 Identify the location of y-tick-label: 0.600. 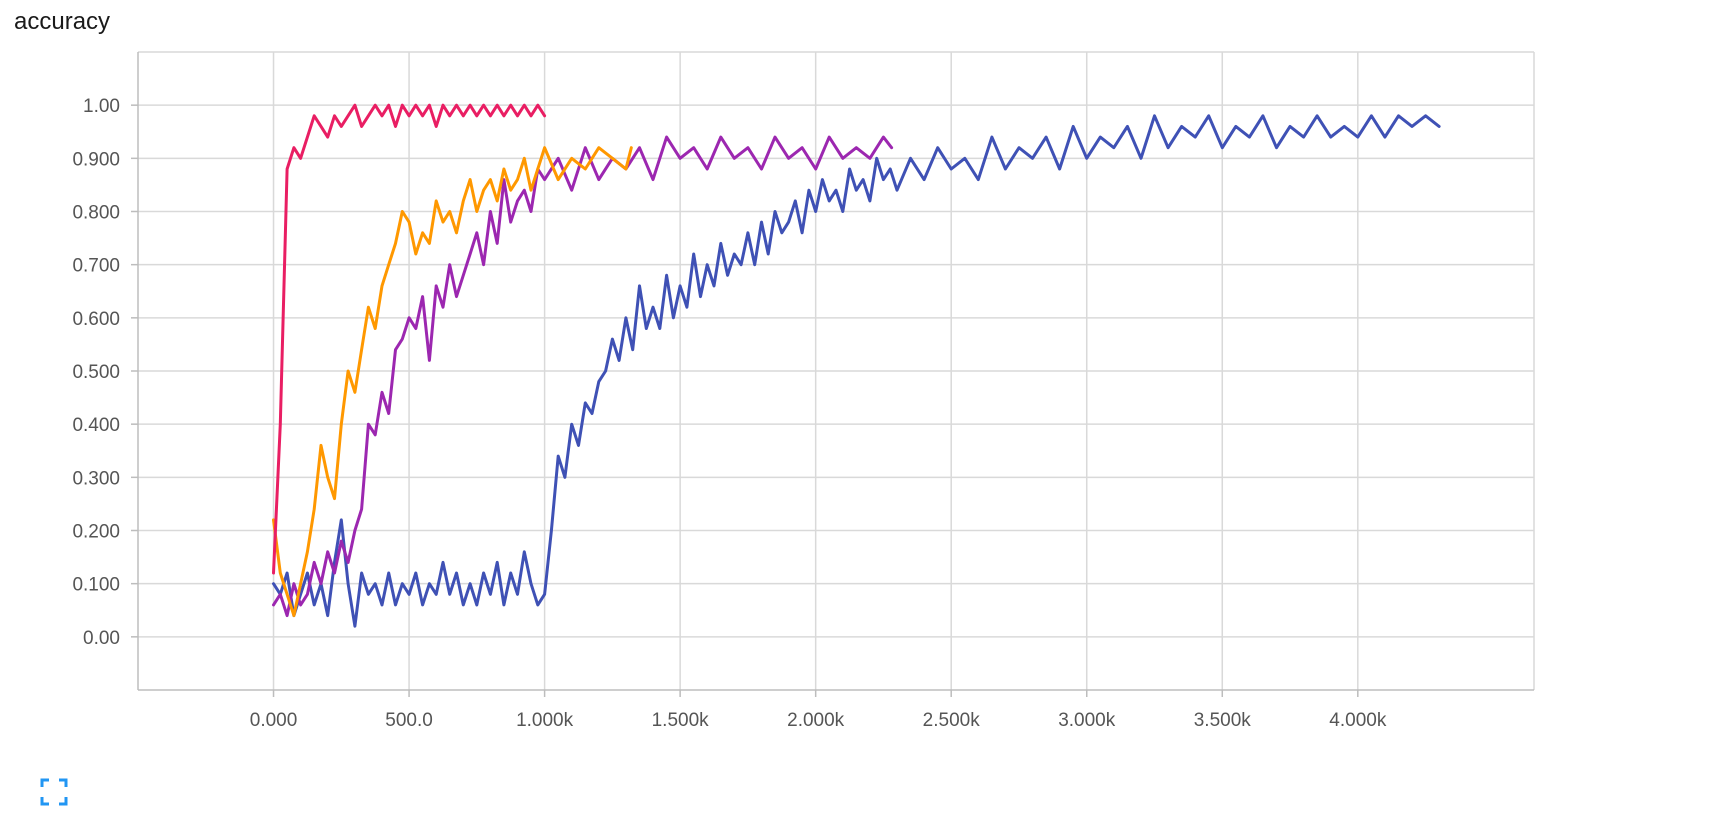
(96, 319).